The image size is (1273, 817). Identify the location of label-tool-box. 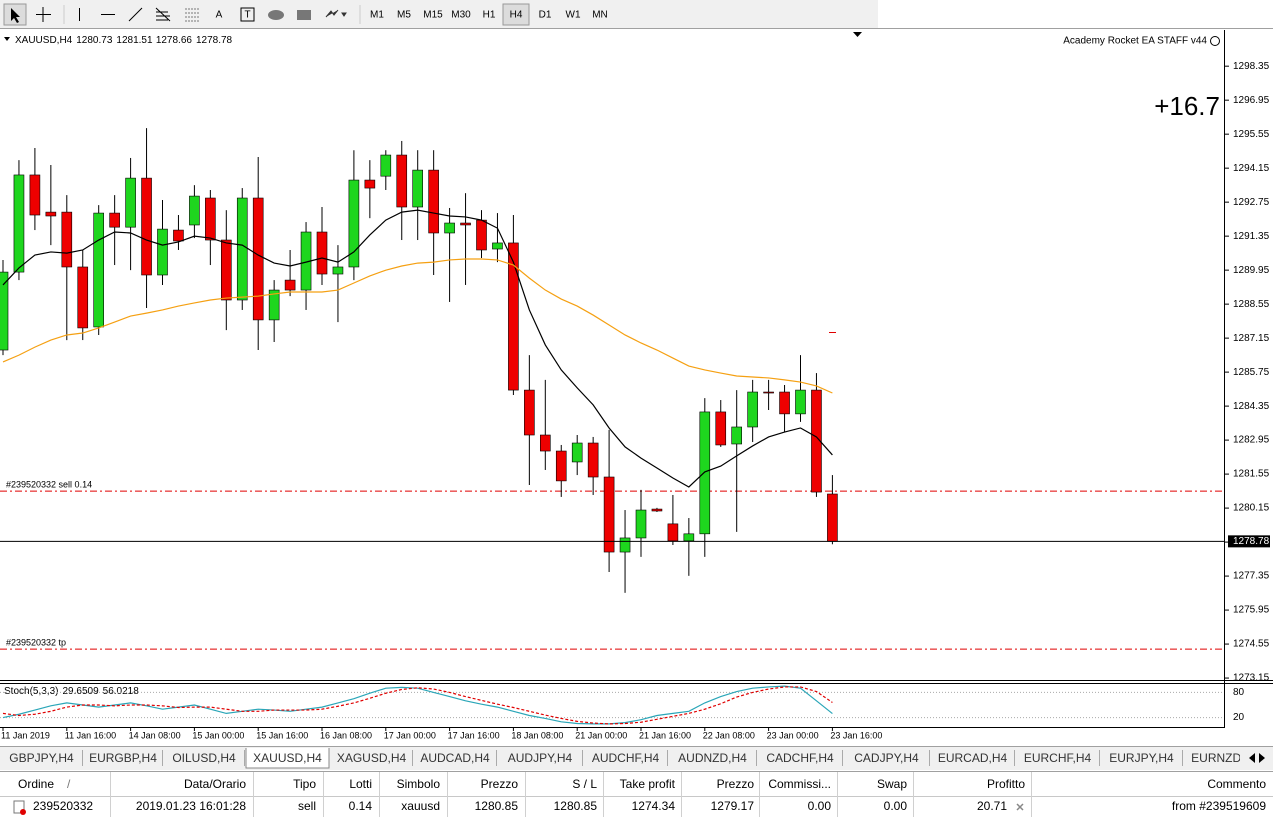
(247, 14).